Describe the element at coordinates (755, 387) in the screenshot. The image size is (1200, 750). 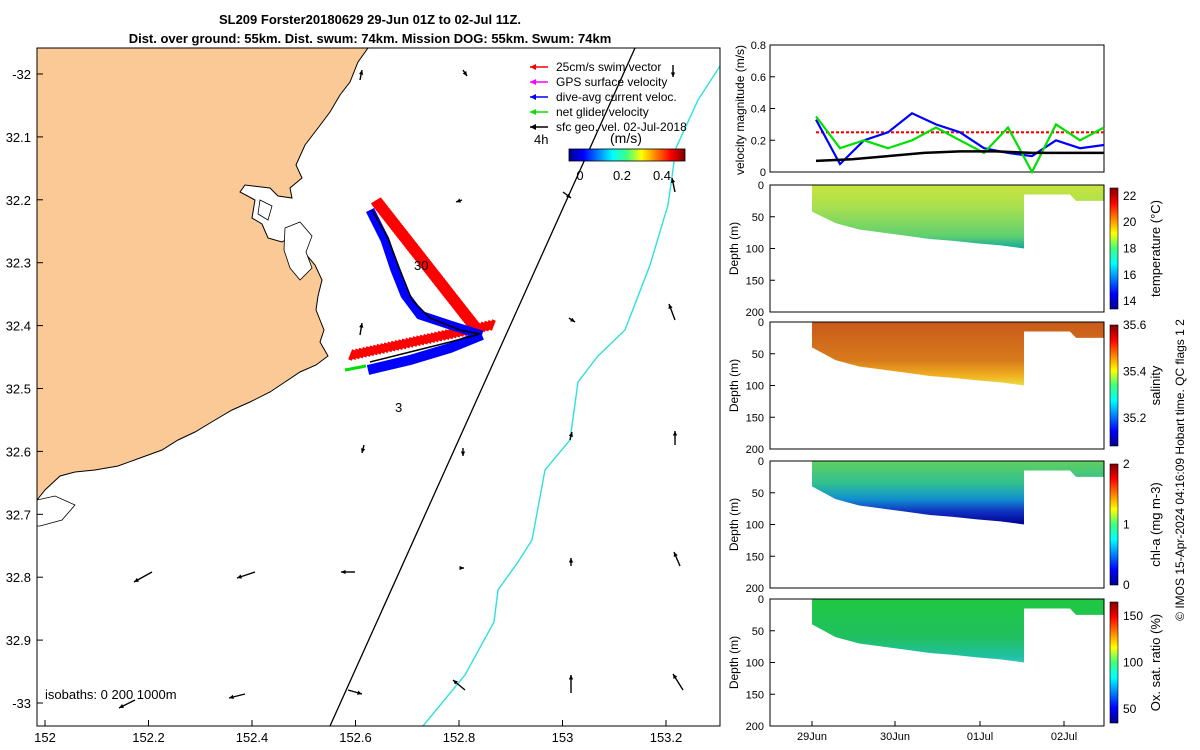
I see `depth-tick-label: 100` at that location.